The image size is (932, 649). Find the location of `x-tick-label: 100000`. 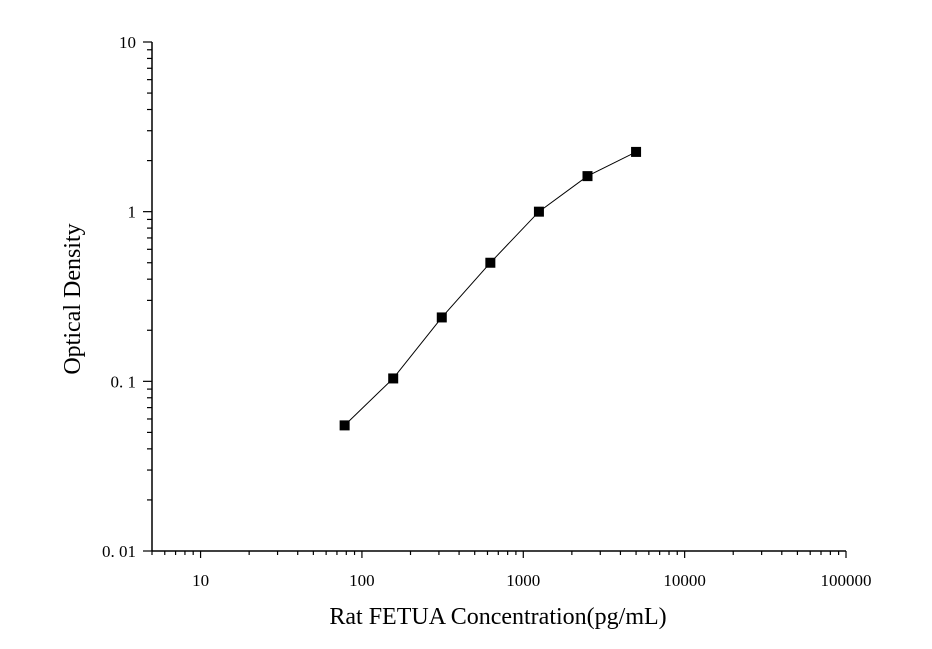

x-tick-label: 100000 is located at coordinates (846, 580).